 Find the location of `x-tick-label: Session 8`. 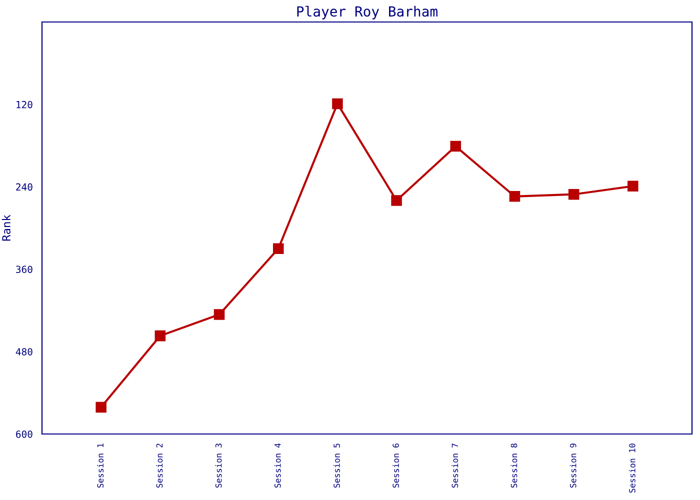

x-tick-label: Session 8 is located at coordinates (514, 466).